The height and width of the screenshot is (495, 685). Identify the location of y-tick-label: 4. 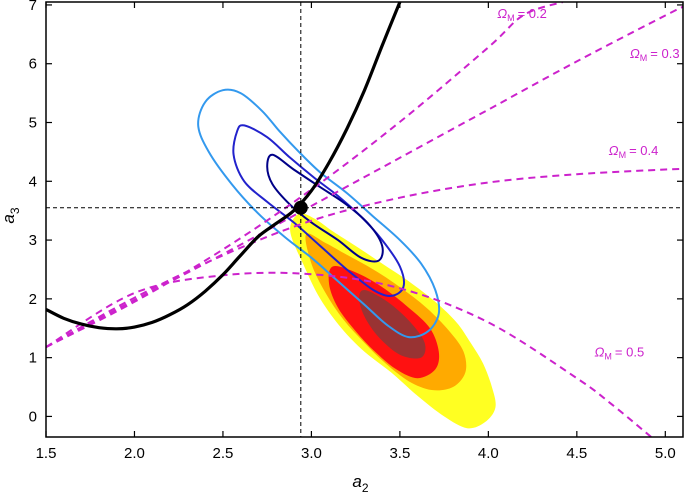
(33, 181).